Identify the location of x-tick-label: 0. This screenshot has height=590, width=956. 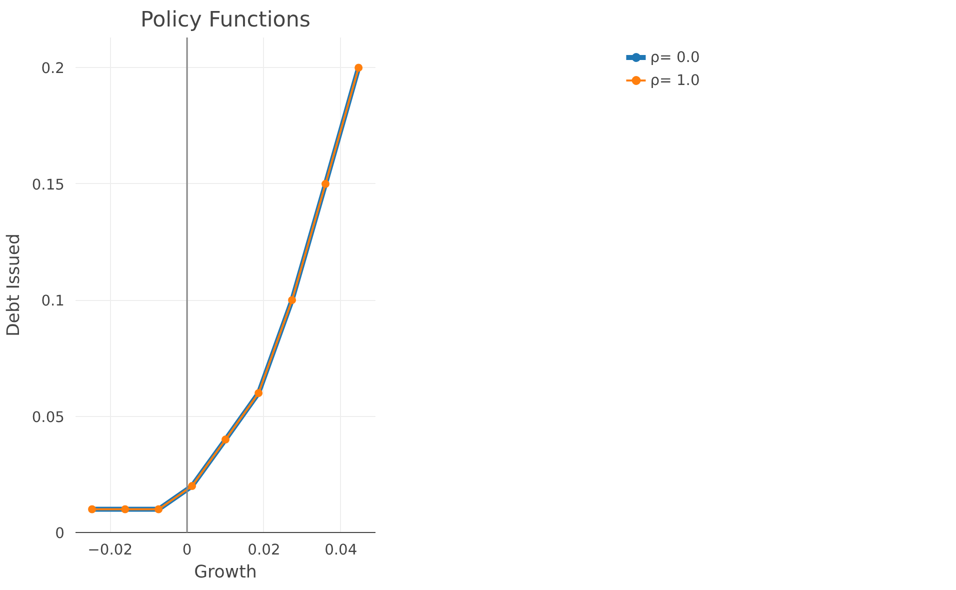
(187, 550).